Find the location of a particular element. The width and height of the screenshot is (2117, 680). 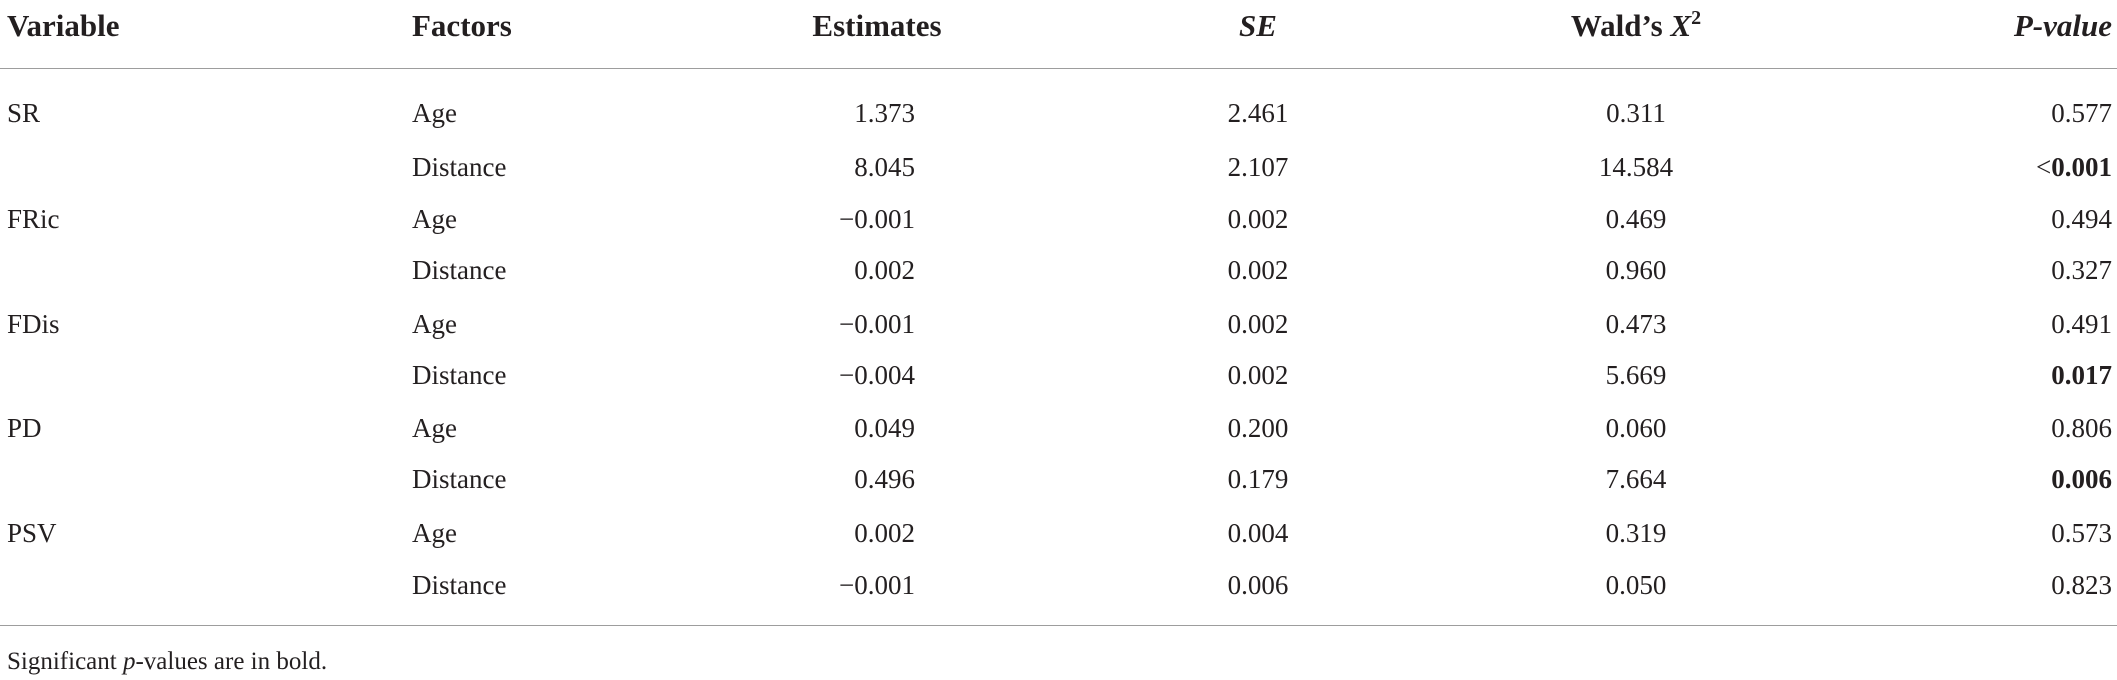

p-value: <0.001 is located at coordinates (2074, 167).